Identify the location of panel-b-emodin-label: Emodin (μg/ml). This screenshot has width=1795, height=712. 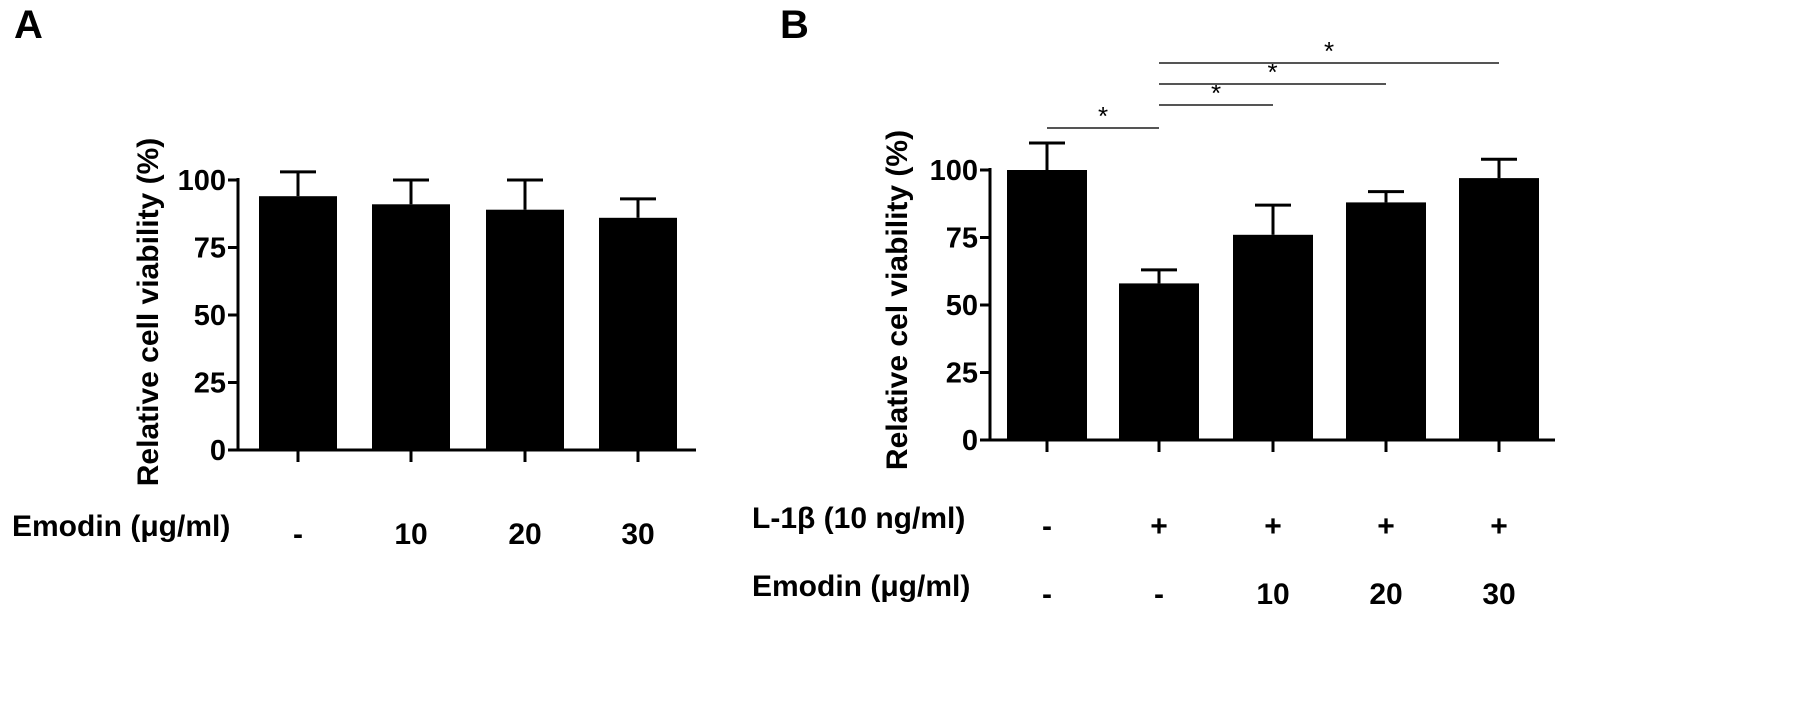
(861, 586).